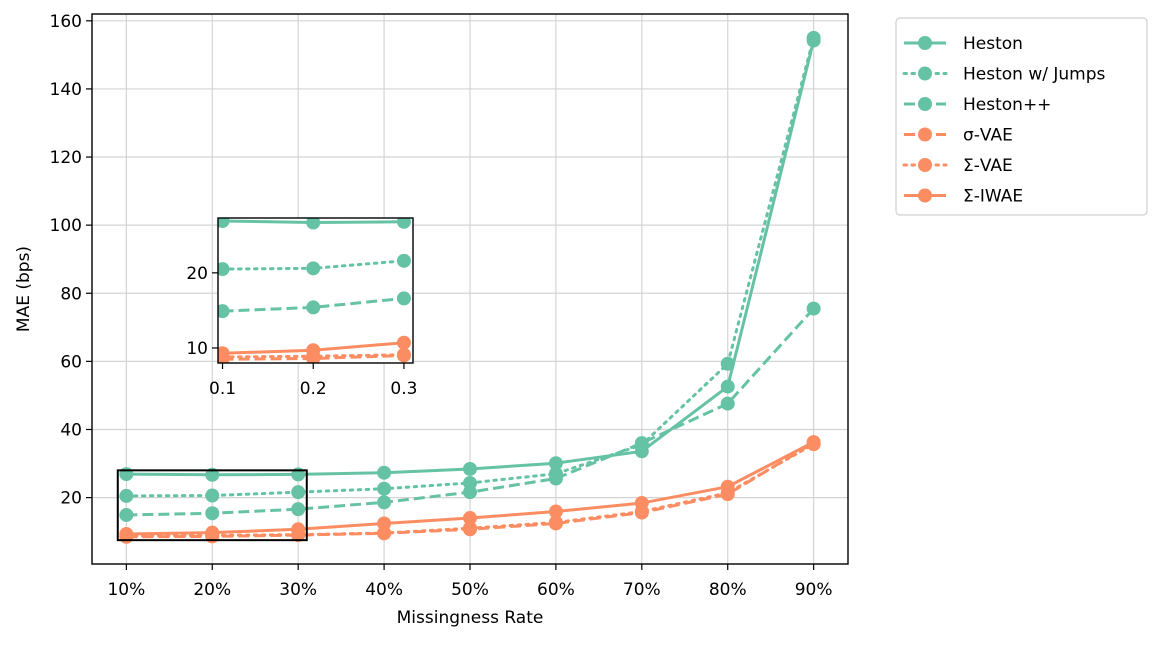  What do you see at coordinates (71, 430) in the screenshot?
I see `y-tick-label: 40` at bounding box center [71, 430].